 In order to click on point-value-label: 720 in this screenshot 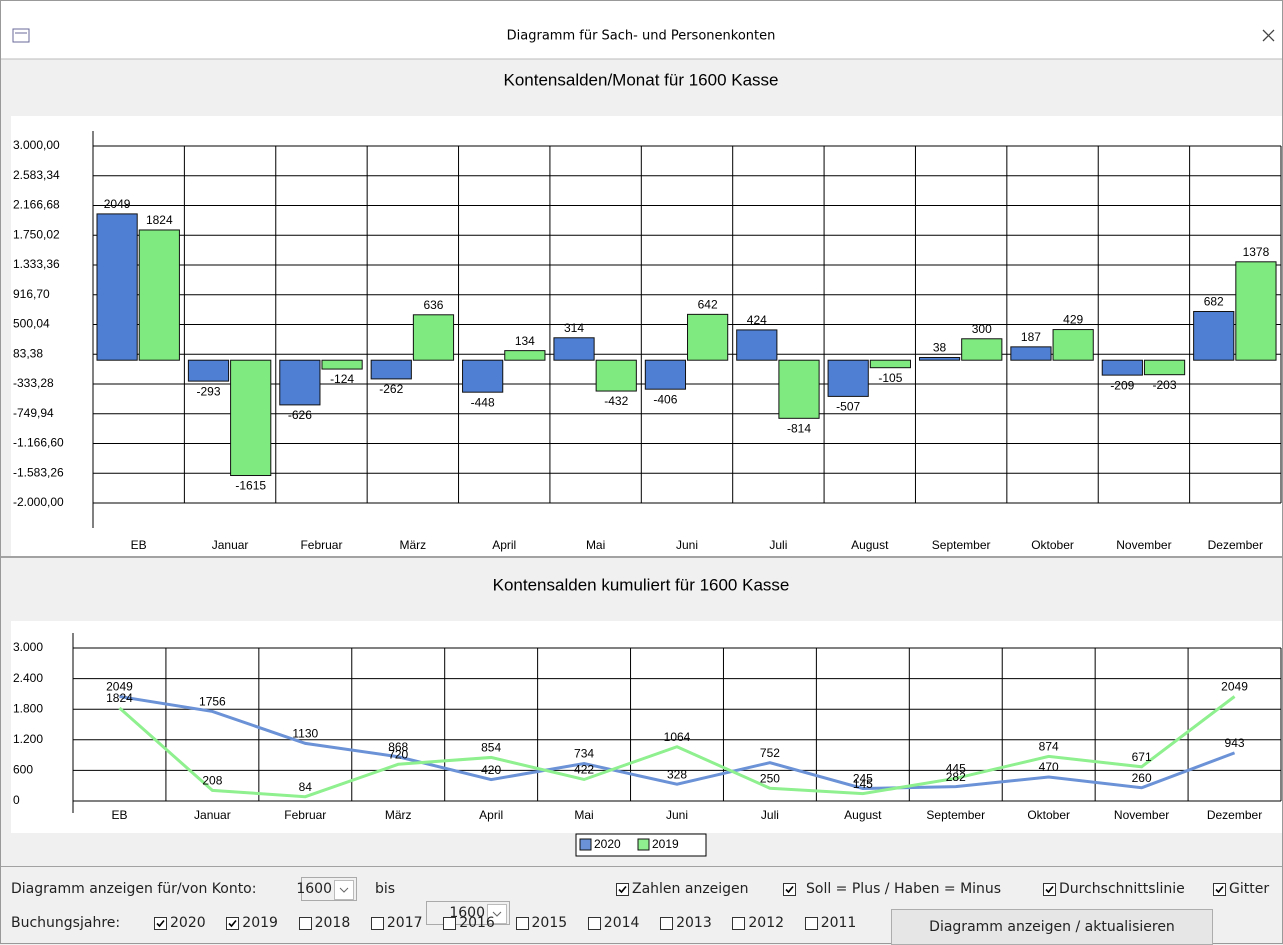, I will do `click(398, 754)`.